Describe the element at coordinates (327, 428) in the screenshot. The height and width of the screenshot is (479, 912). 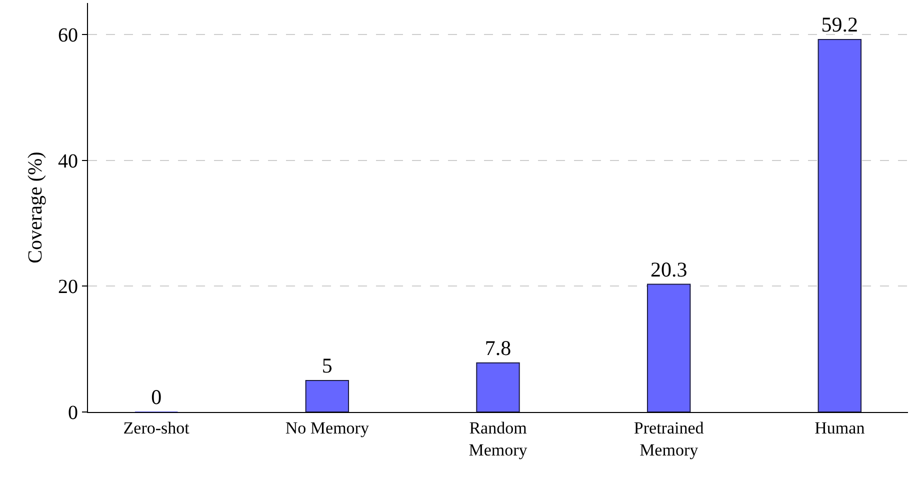
I see `x-tick-label: No Memory` at that location.